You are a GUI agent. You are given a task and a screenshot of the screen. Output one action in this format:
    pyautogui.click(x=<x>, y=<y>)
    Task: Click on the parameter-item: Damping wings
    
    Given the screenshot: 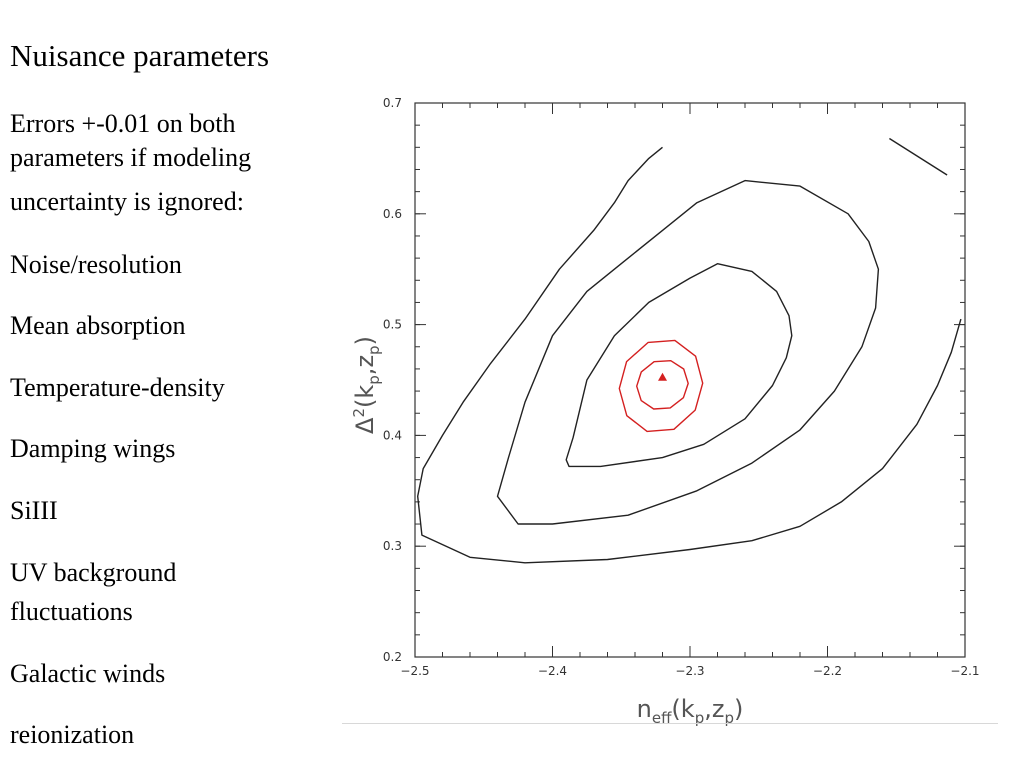 What is the action you would take?
    pyautogui.click(x=93, y=448)
    